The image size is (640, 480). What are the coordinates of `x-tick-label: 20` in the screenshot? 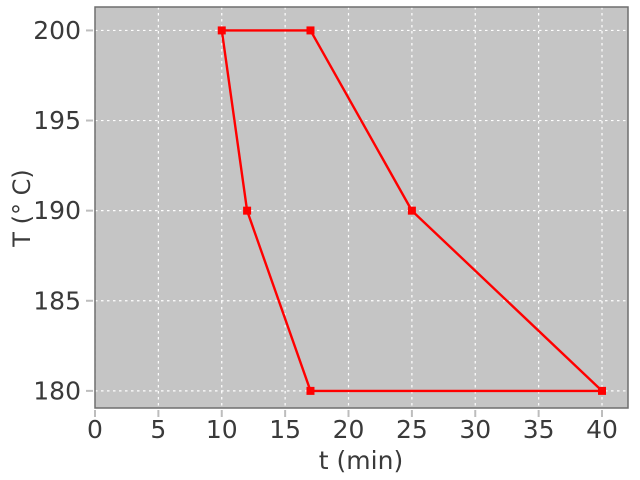 It's located at (349, 429).